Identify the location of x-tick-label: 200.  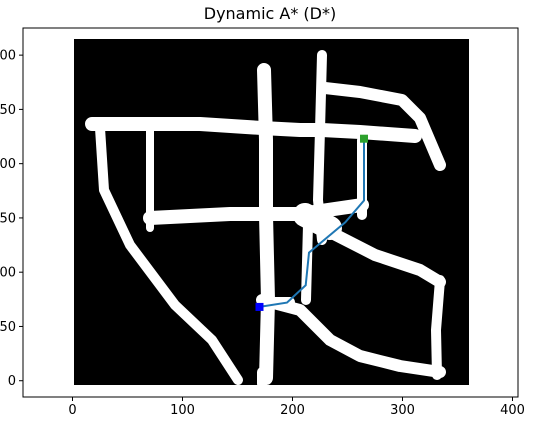
(292, 410).